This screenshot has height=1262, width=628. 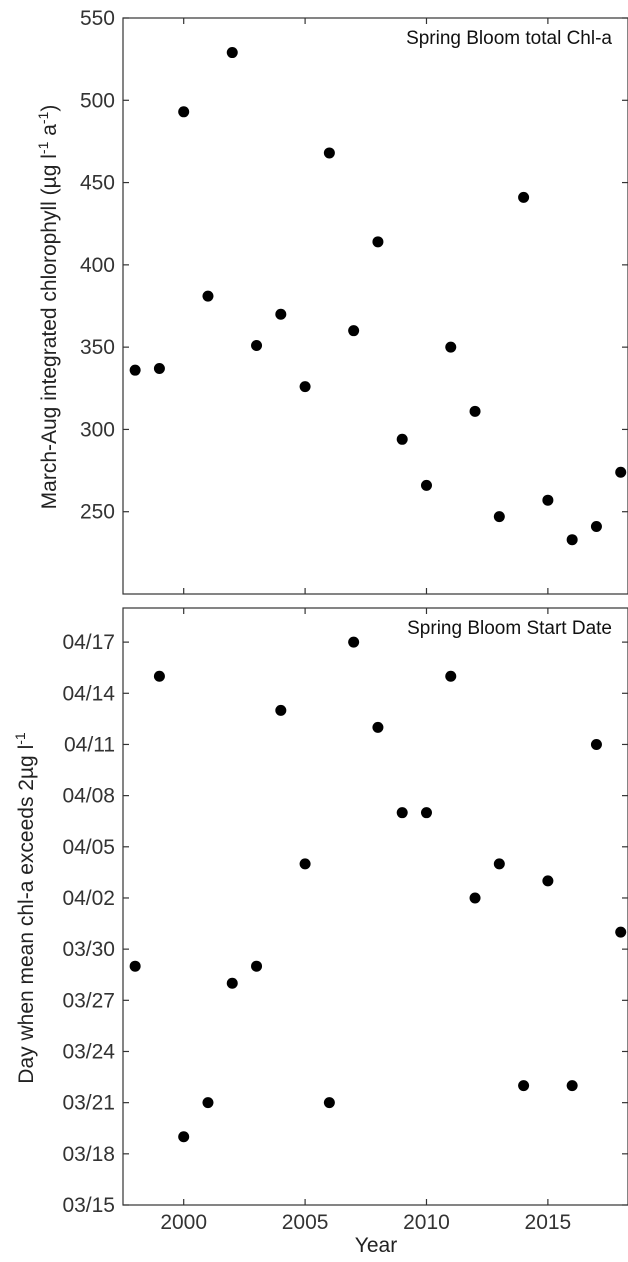 What do you see at coordinates (509, 628) in the screenshot?
I see `bottom-panel-title: Spring Bloom Start Date` at bounding box center [509, 628].